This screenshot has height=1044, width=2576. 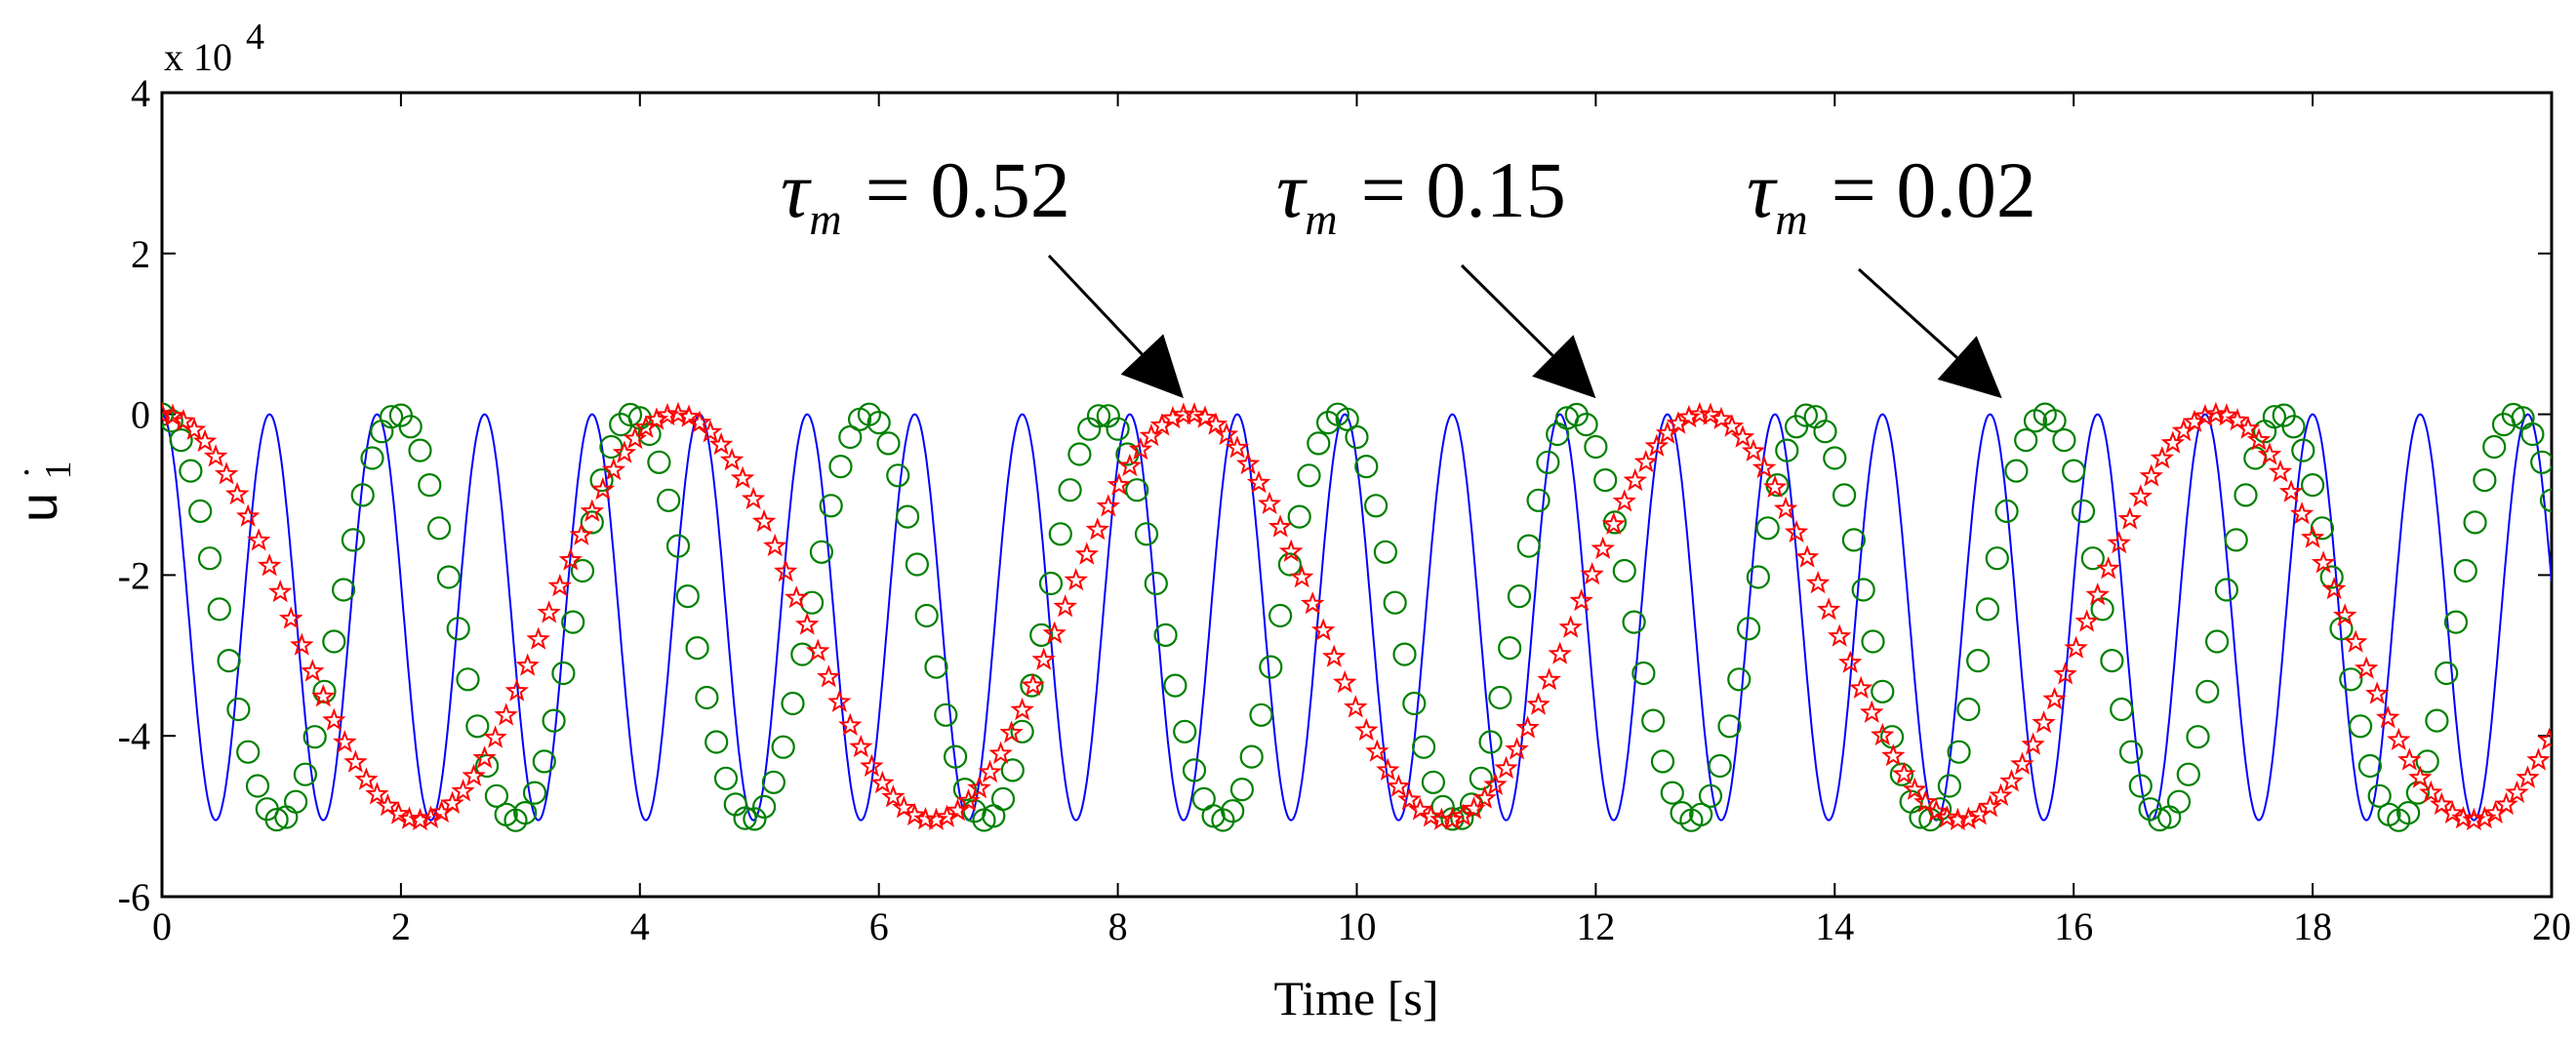 I want to click on x-tick-label: 10, so click(x=1357, y=926).